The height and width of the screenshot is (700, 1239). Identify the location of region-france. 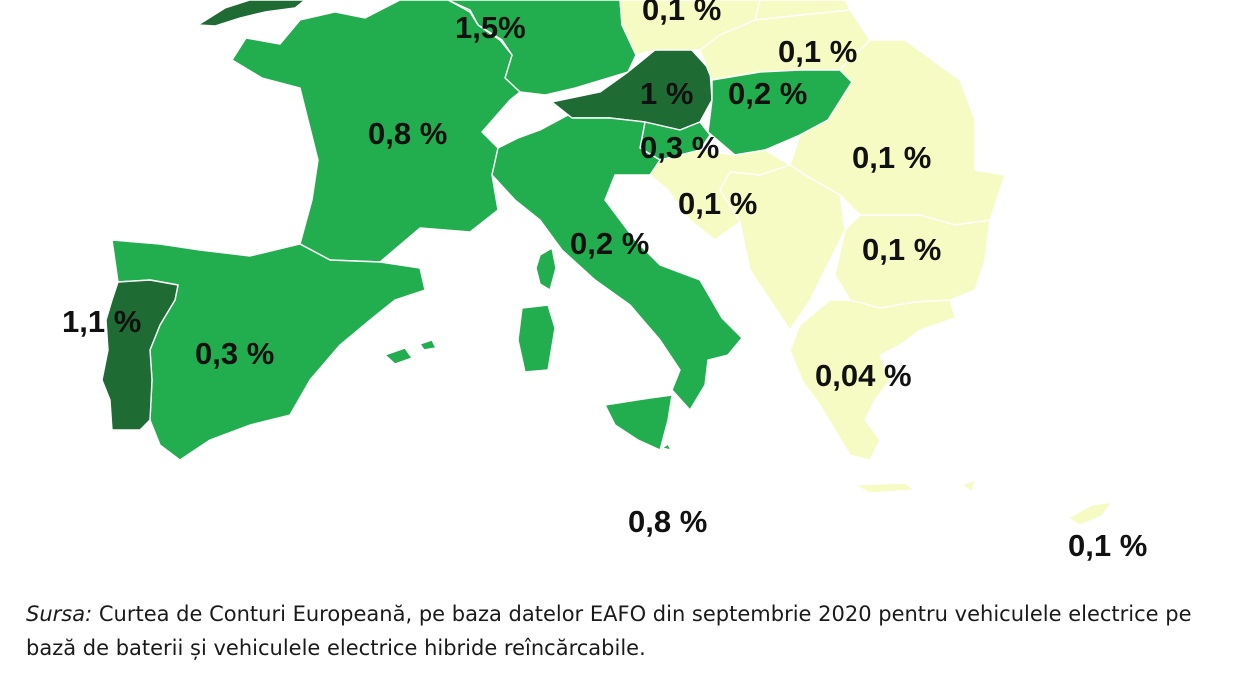
(376, 131).